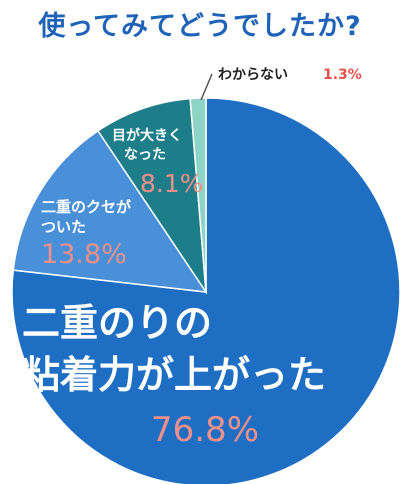 Image resolution: width=400 pixels, height=484 pixels. Describe the element at coordinates (63, 227) in the screenshot. I see `slice-label-line: ついた` at that location.